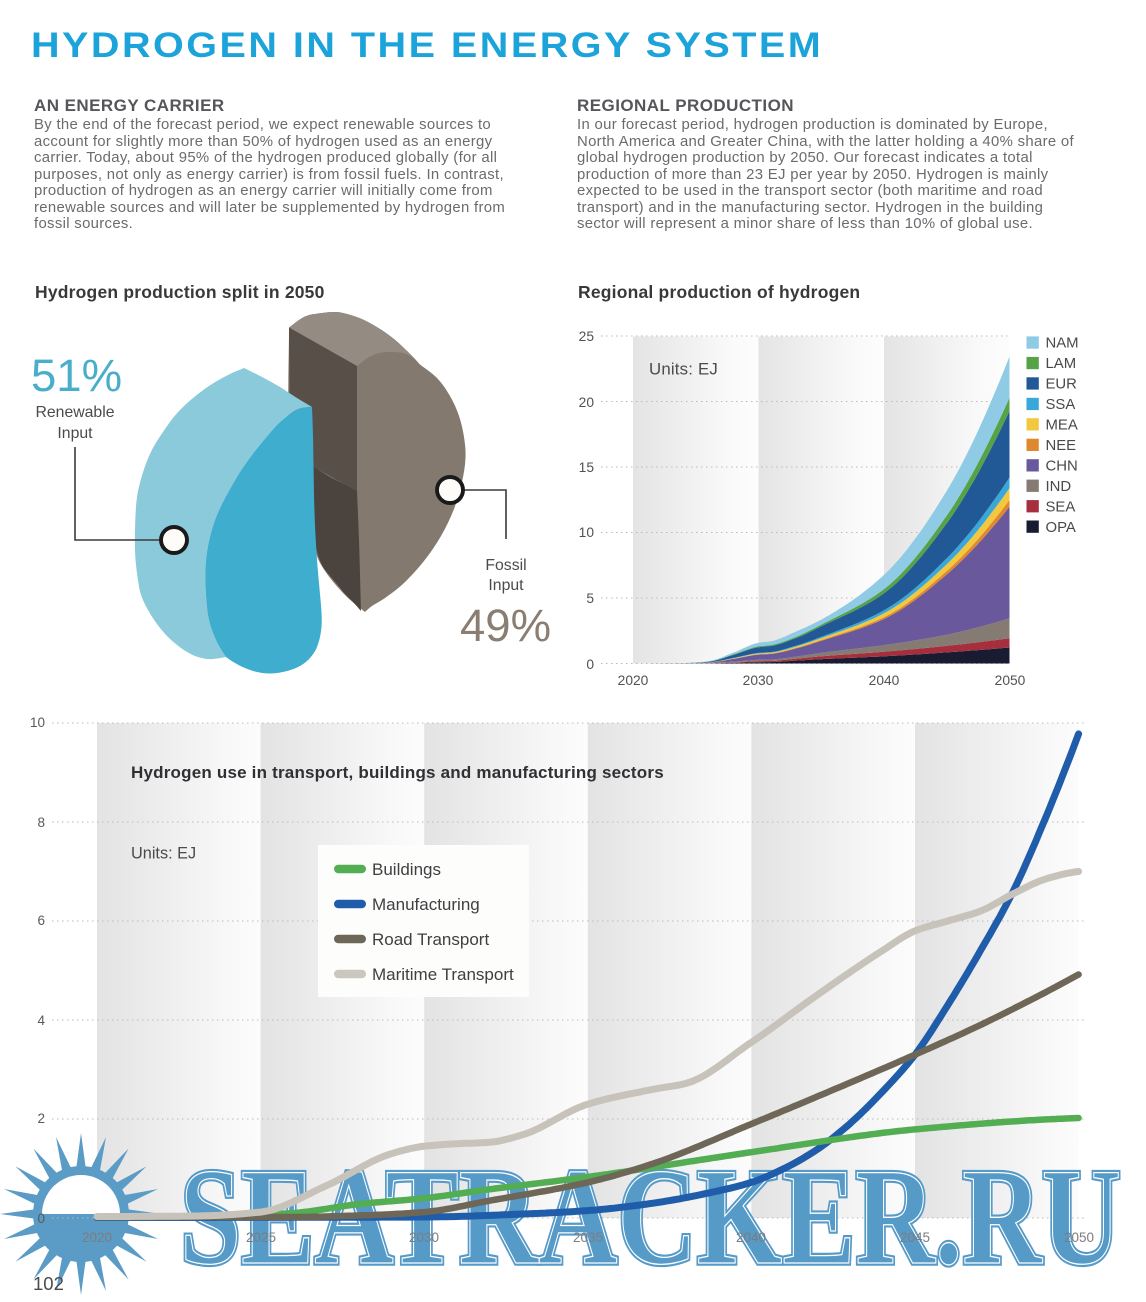 This screenshot has width=1146, height=1302. I want to click on svg-text: Buildings, so click(406, 869).